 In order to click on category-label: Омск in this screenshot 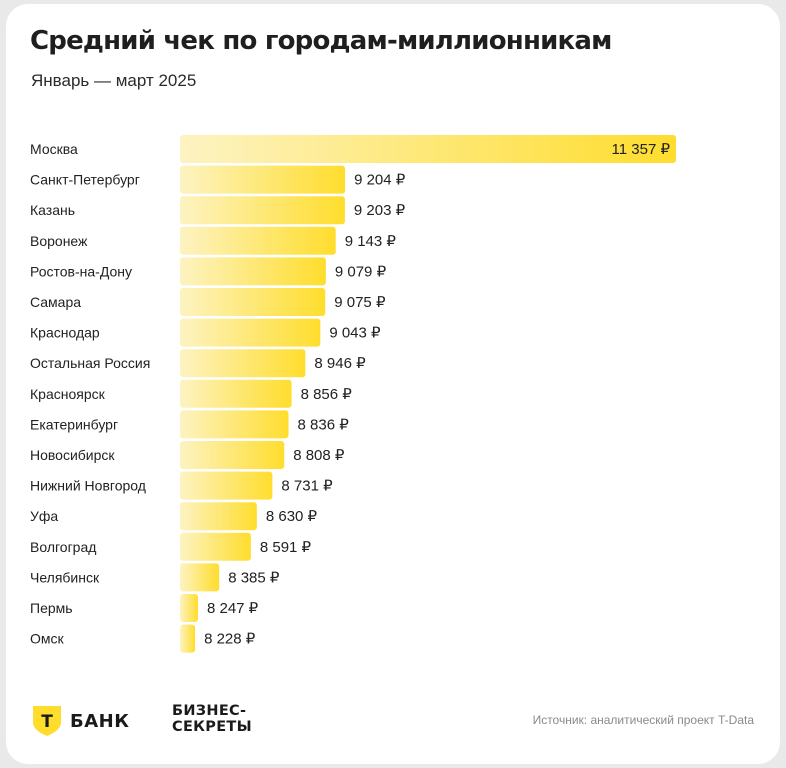, I will do `click(47, 639)`.